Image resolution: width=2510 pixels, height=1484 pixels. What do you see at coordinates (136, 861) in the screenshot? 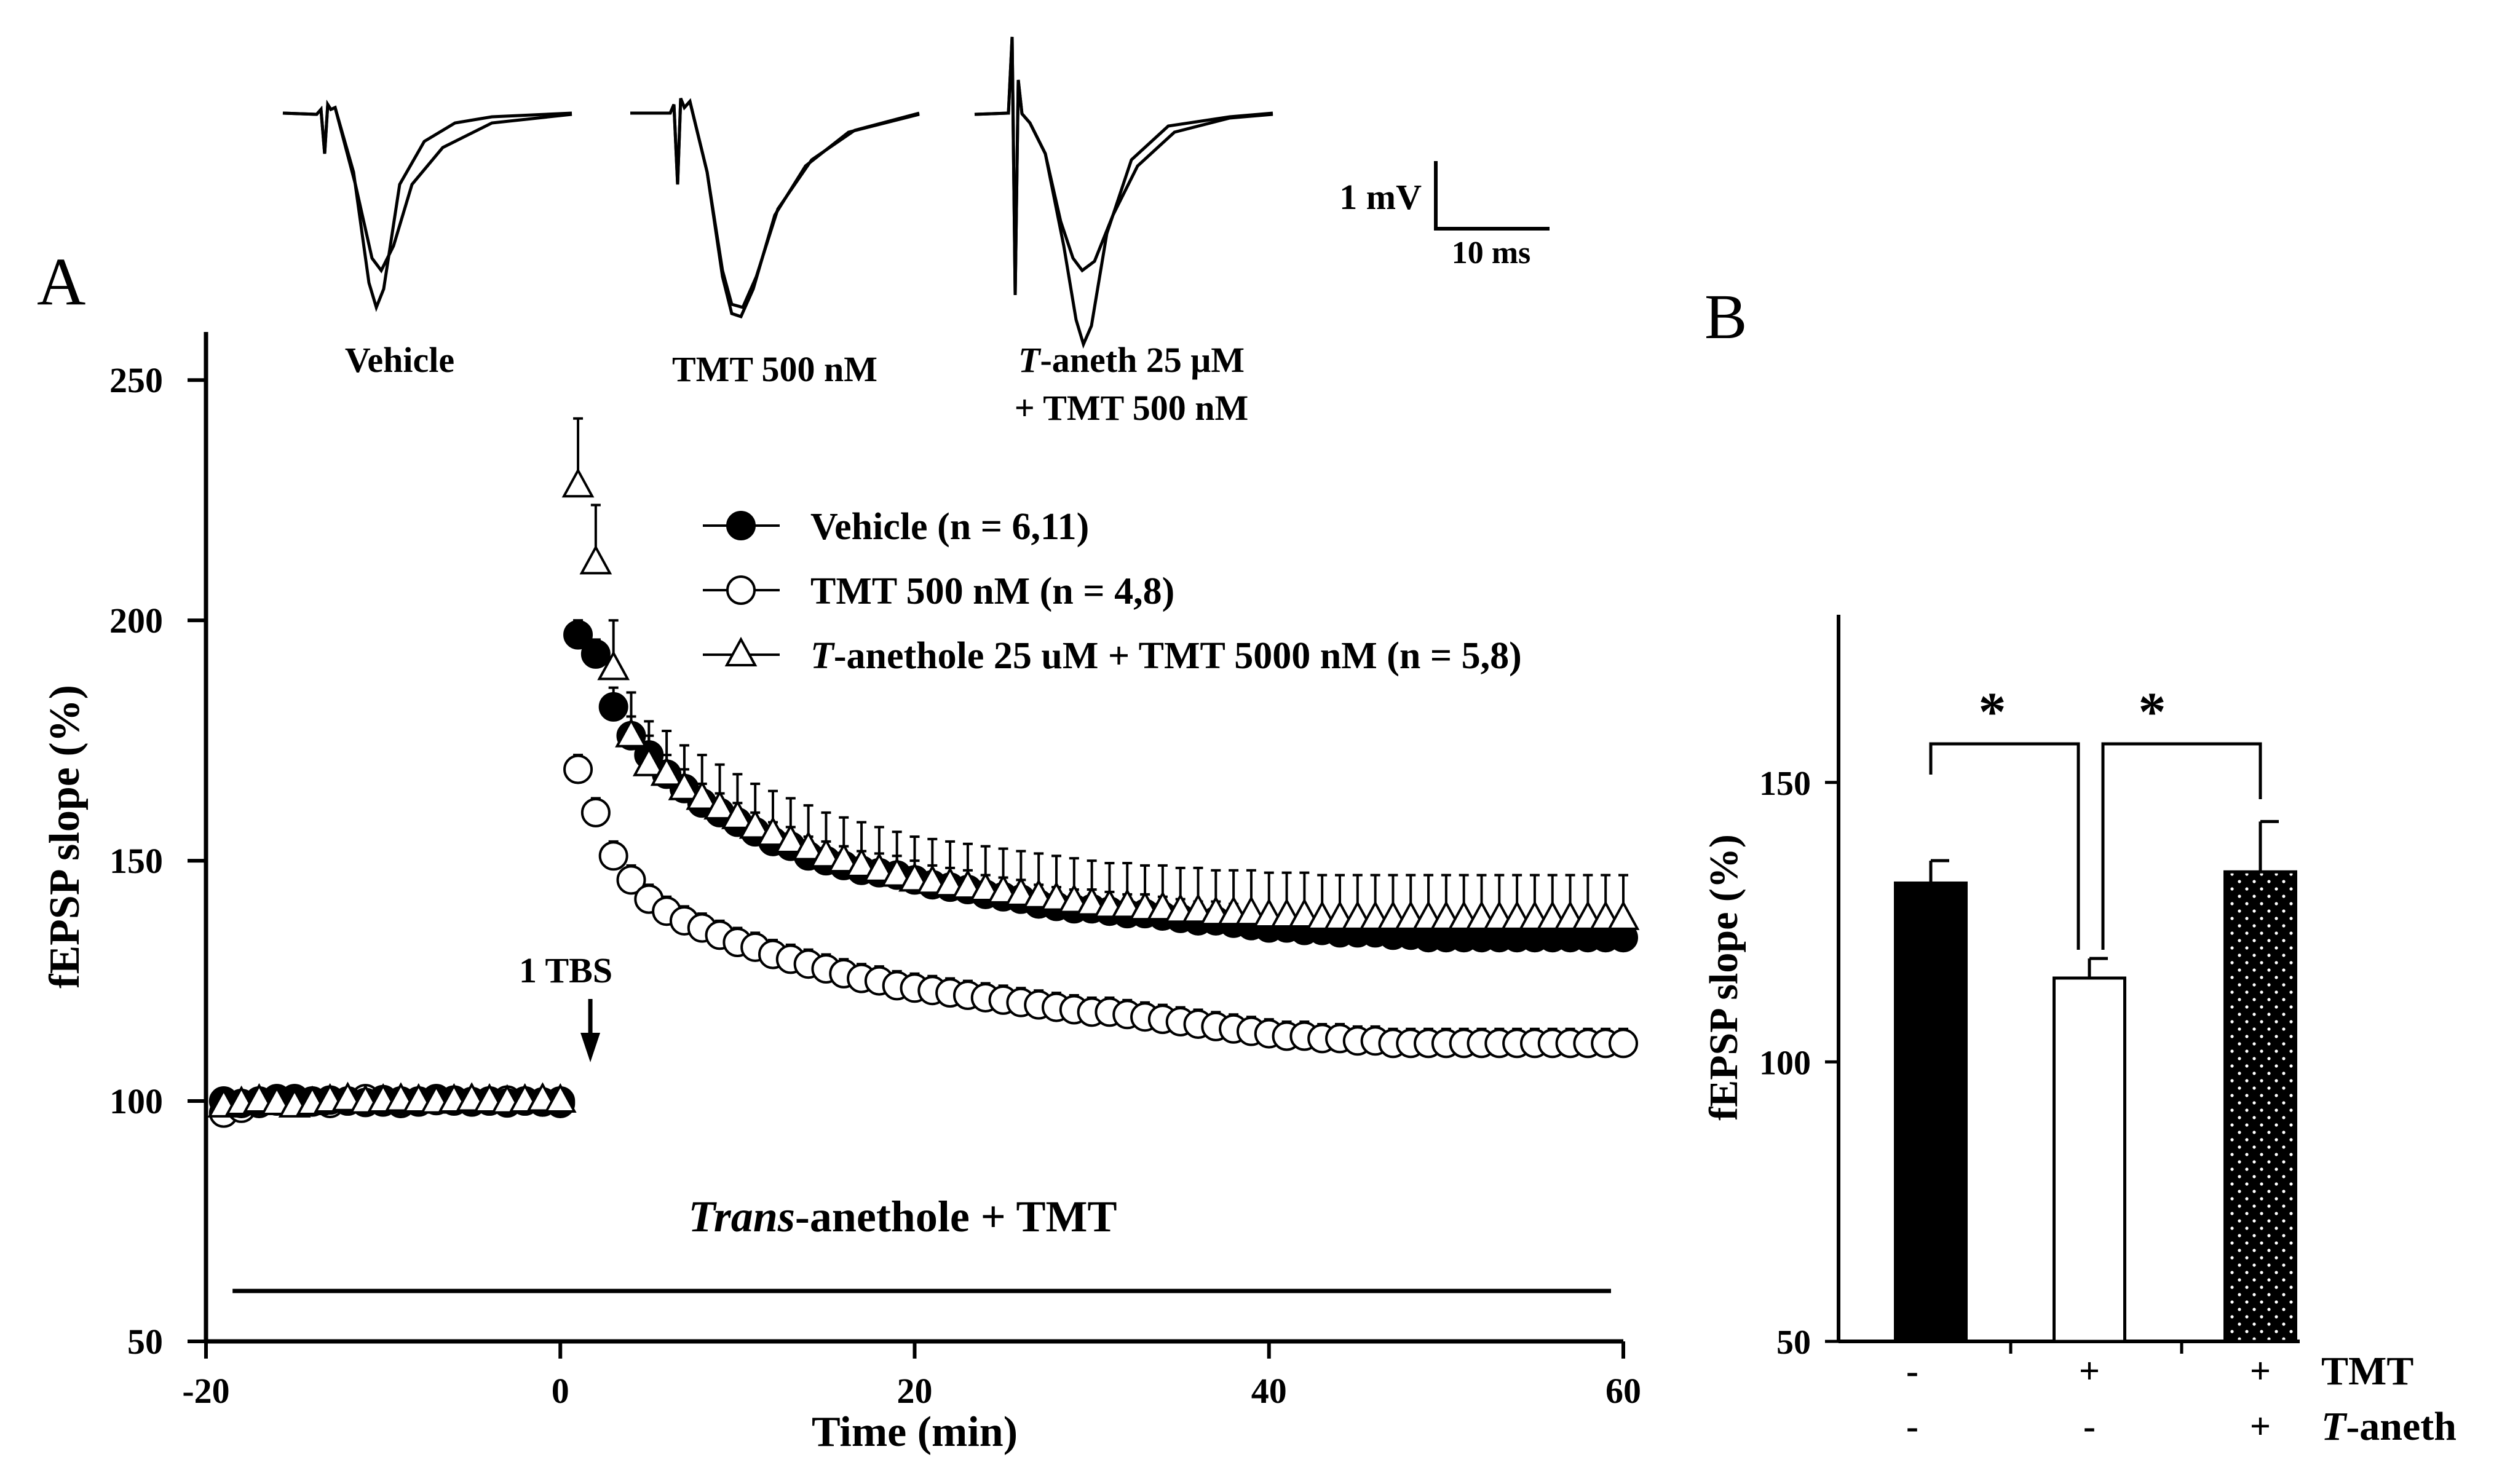
I see `a-y-tick-label: 150` at bounding box center [136, 861].